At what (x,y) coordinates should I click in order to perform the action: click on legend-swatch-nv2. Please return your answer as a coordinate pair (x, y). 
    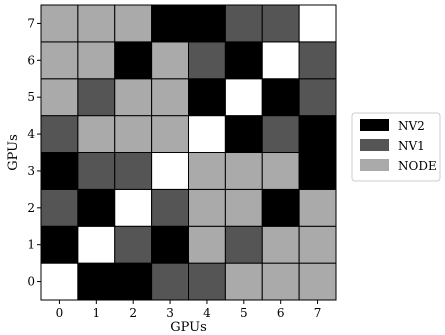
    Looking at the image, I should click on (374, 125).